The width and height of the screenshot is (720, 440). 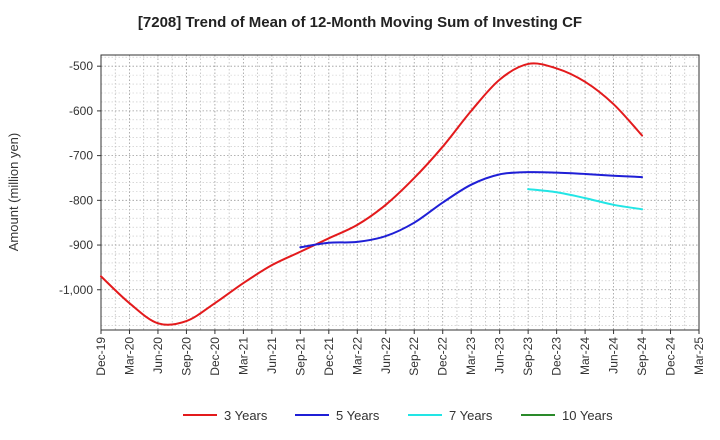 What do you see at coordinates (528, 356) in the screenshot?
I see `x-tick-label: Sep-23` at bounding box center [528, 356].